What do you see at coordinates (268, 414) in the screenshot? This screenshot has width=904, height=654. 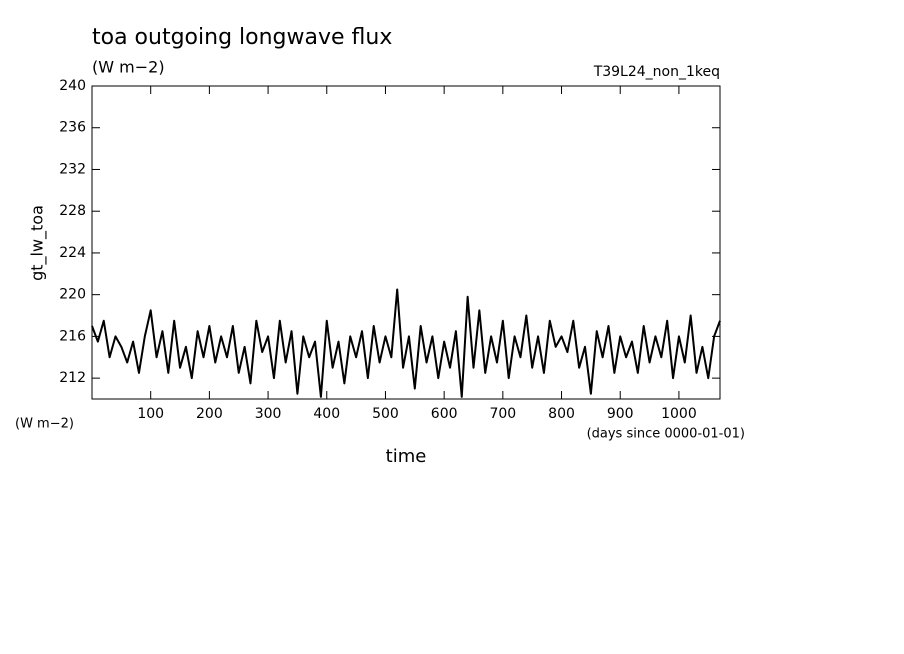 I see `x-tick-label: 300` at bounding box center [268, 414].